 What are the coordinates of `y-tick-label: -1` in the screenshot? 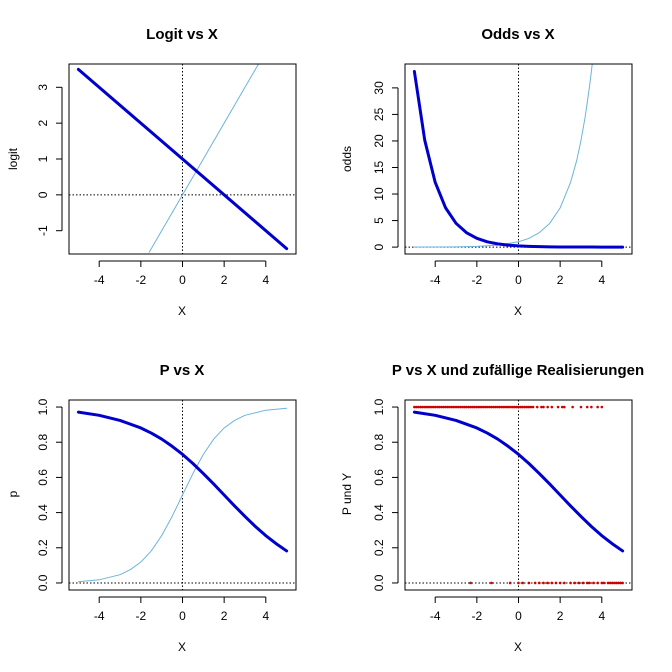 It's located at (43, 230).